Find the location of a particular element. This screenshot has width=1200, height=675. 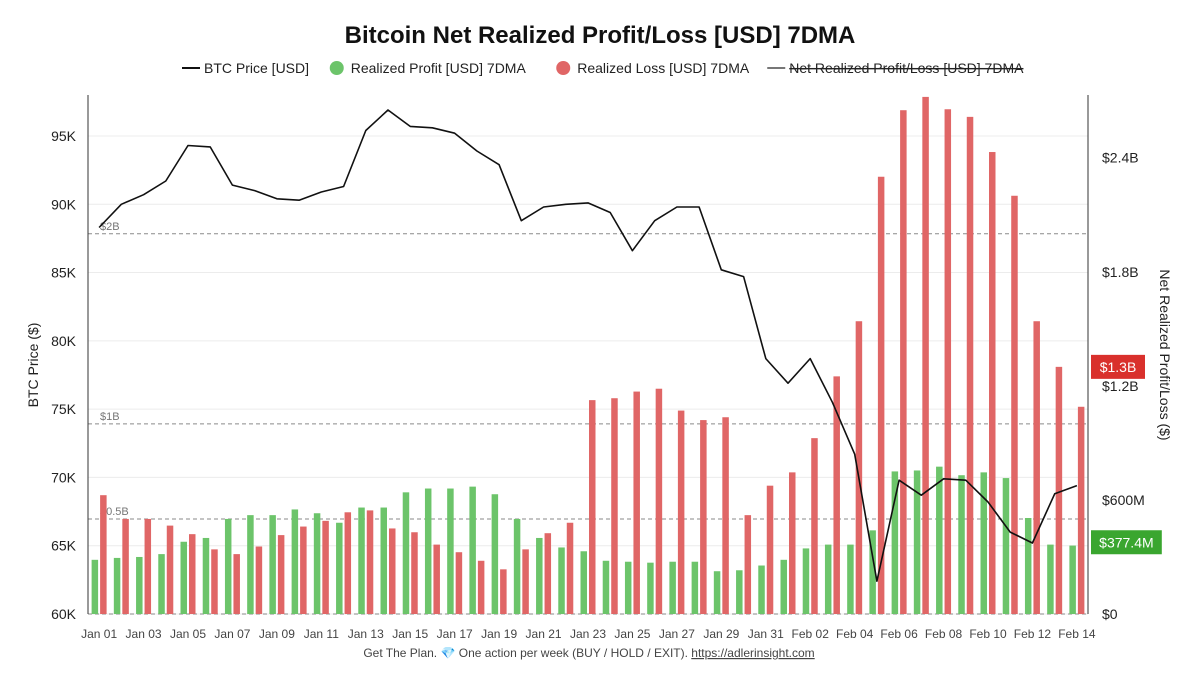

legend-label: BTC Price [USD] is located at coordinates (256, 68).